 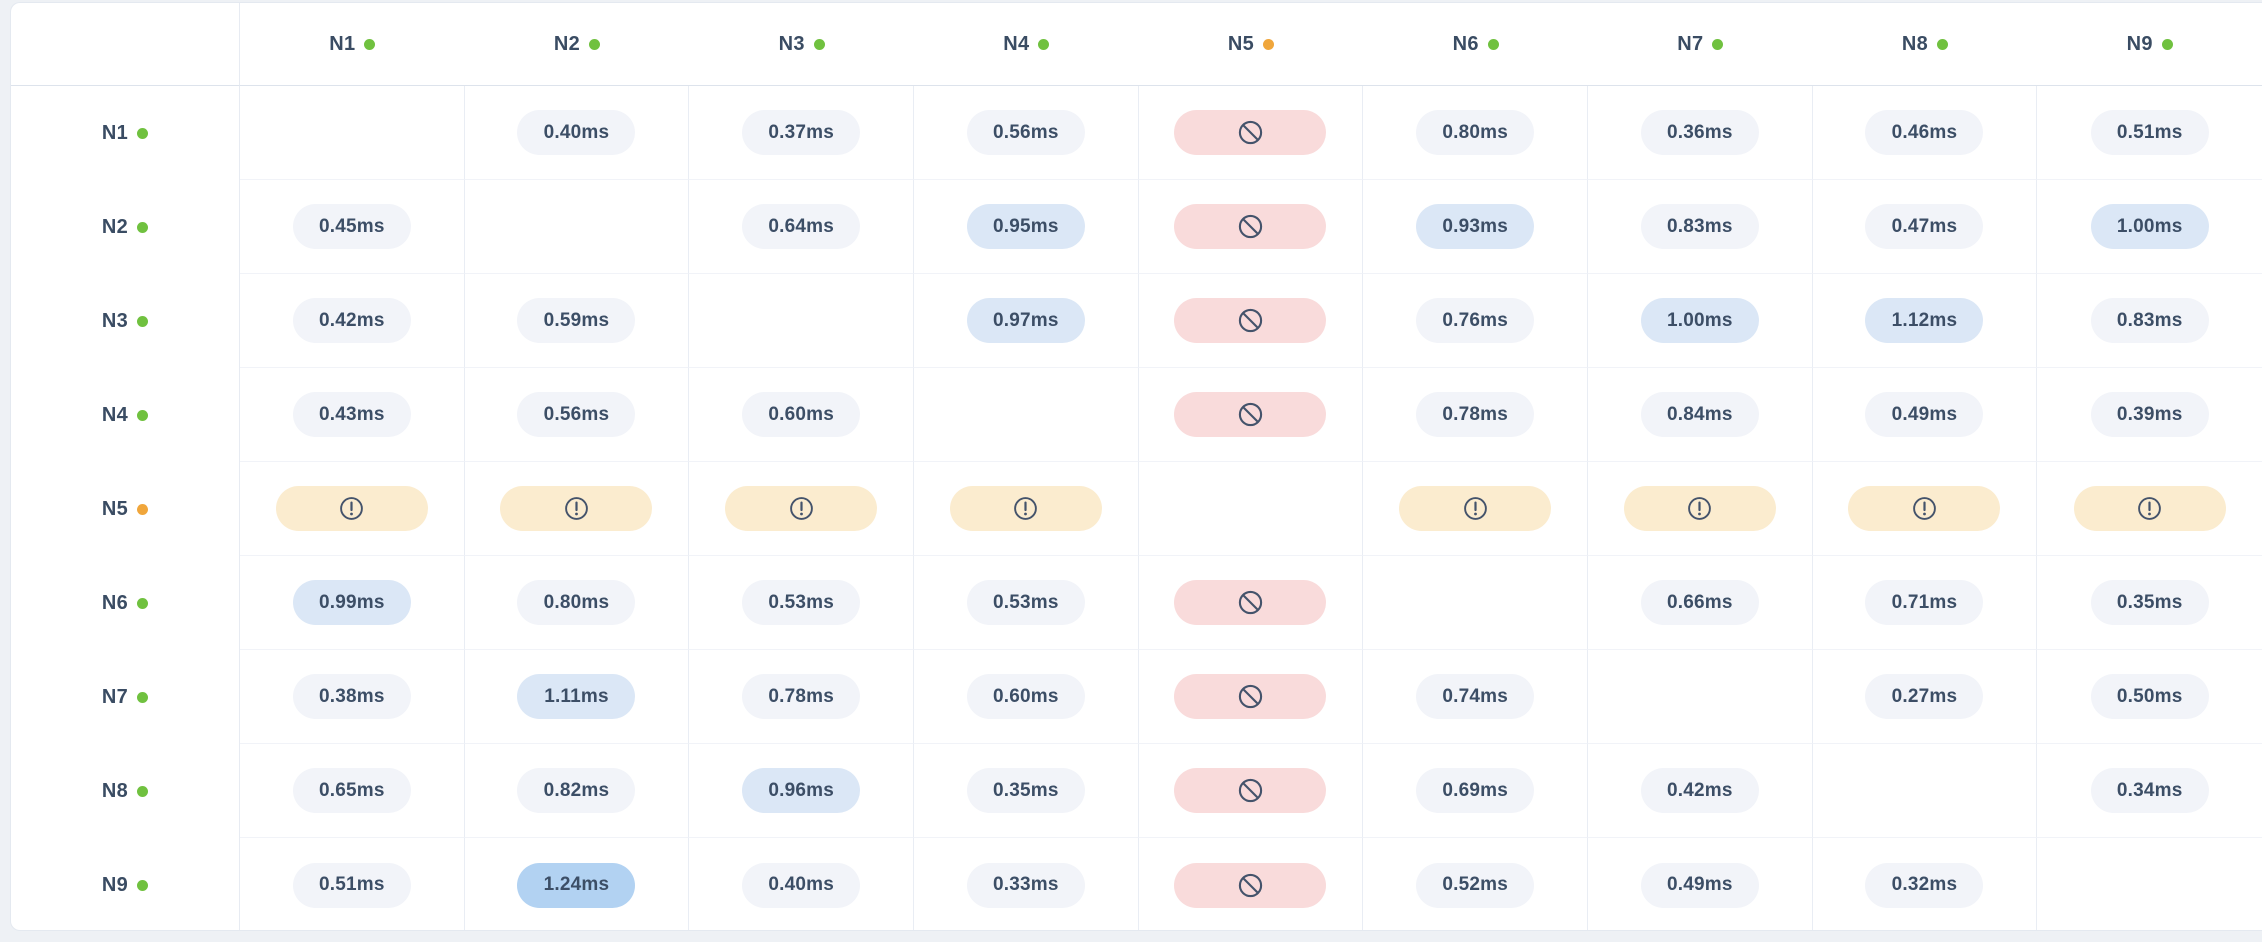 I want to click on node-label: N9, so click(x=115, y=884).